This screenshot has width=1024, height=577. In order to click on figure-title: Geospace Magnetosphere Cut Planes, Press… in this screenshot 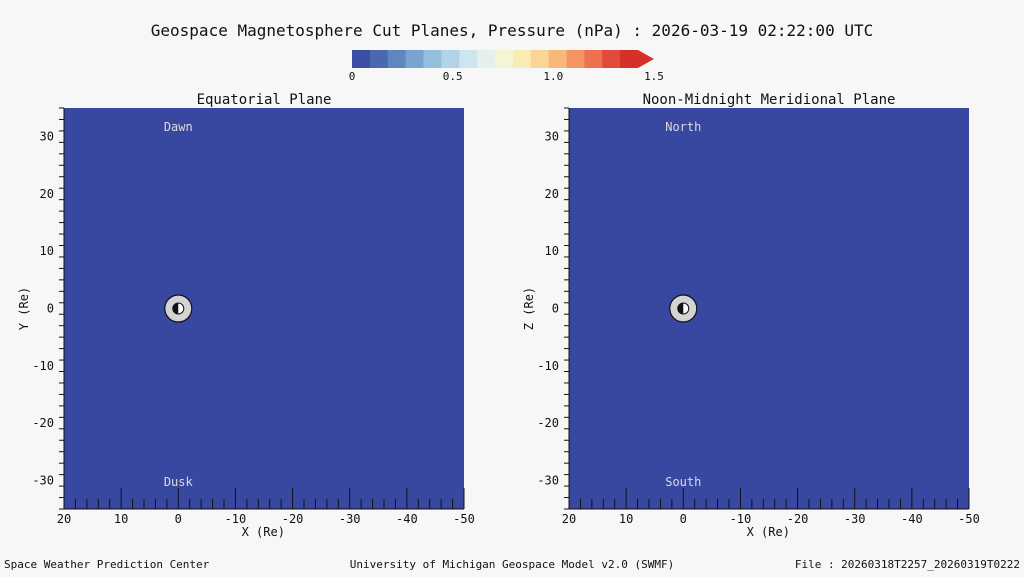, I will do `click(512, 30)`.